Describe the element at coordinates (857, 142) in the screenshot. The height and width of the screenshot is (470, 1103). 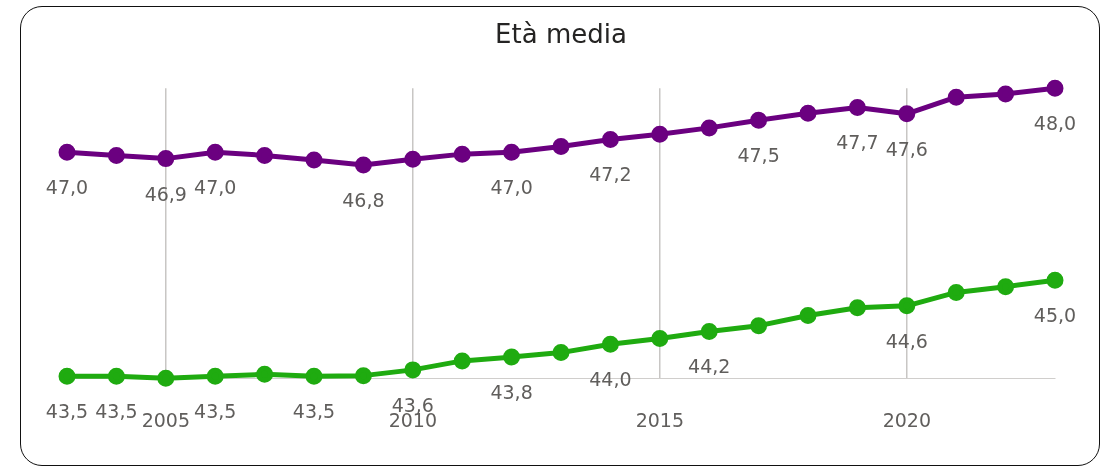
I see `data-label: 47,7` at that location.